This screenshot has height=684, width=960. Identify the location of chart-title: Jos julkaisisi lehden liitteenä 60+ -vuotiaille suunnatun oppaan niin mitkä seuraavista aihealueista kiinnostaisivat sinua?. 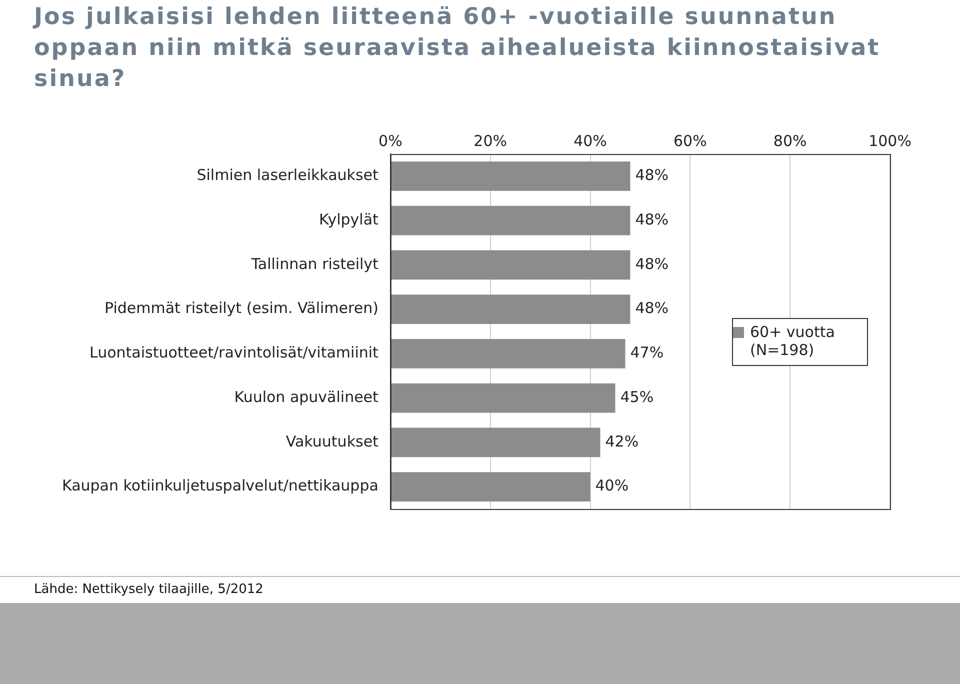
(458, 48).